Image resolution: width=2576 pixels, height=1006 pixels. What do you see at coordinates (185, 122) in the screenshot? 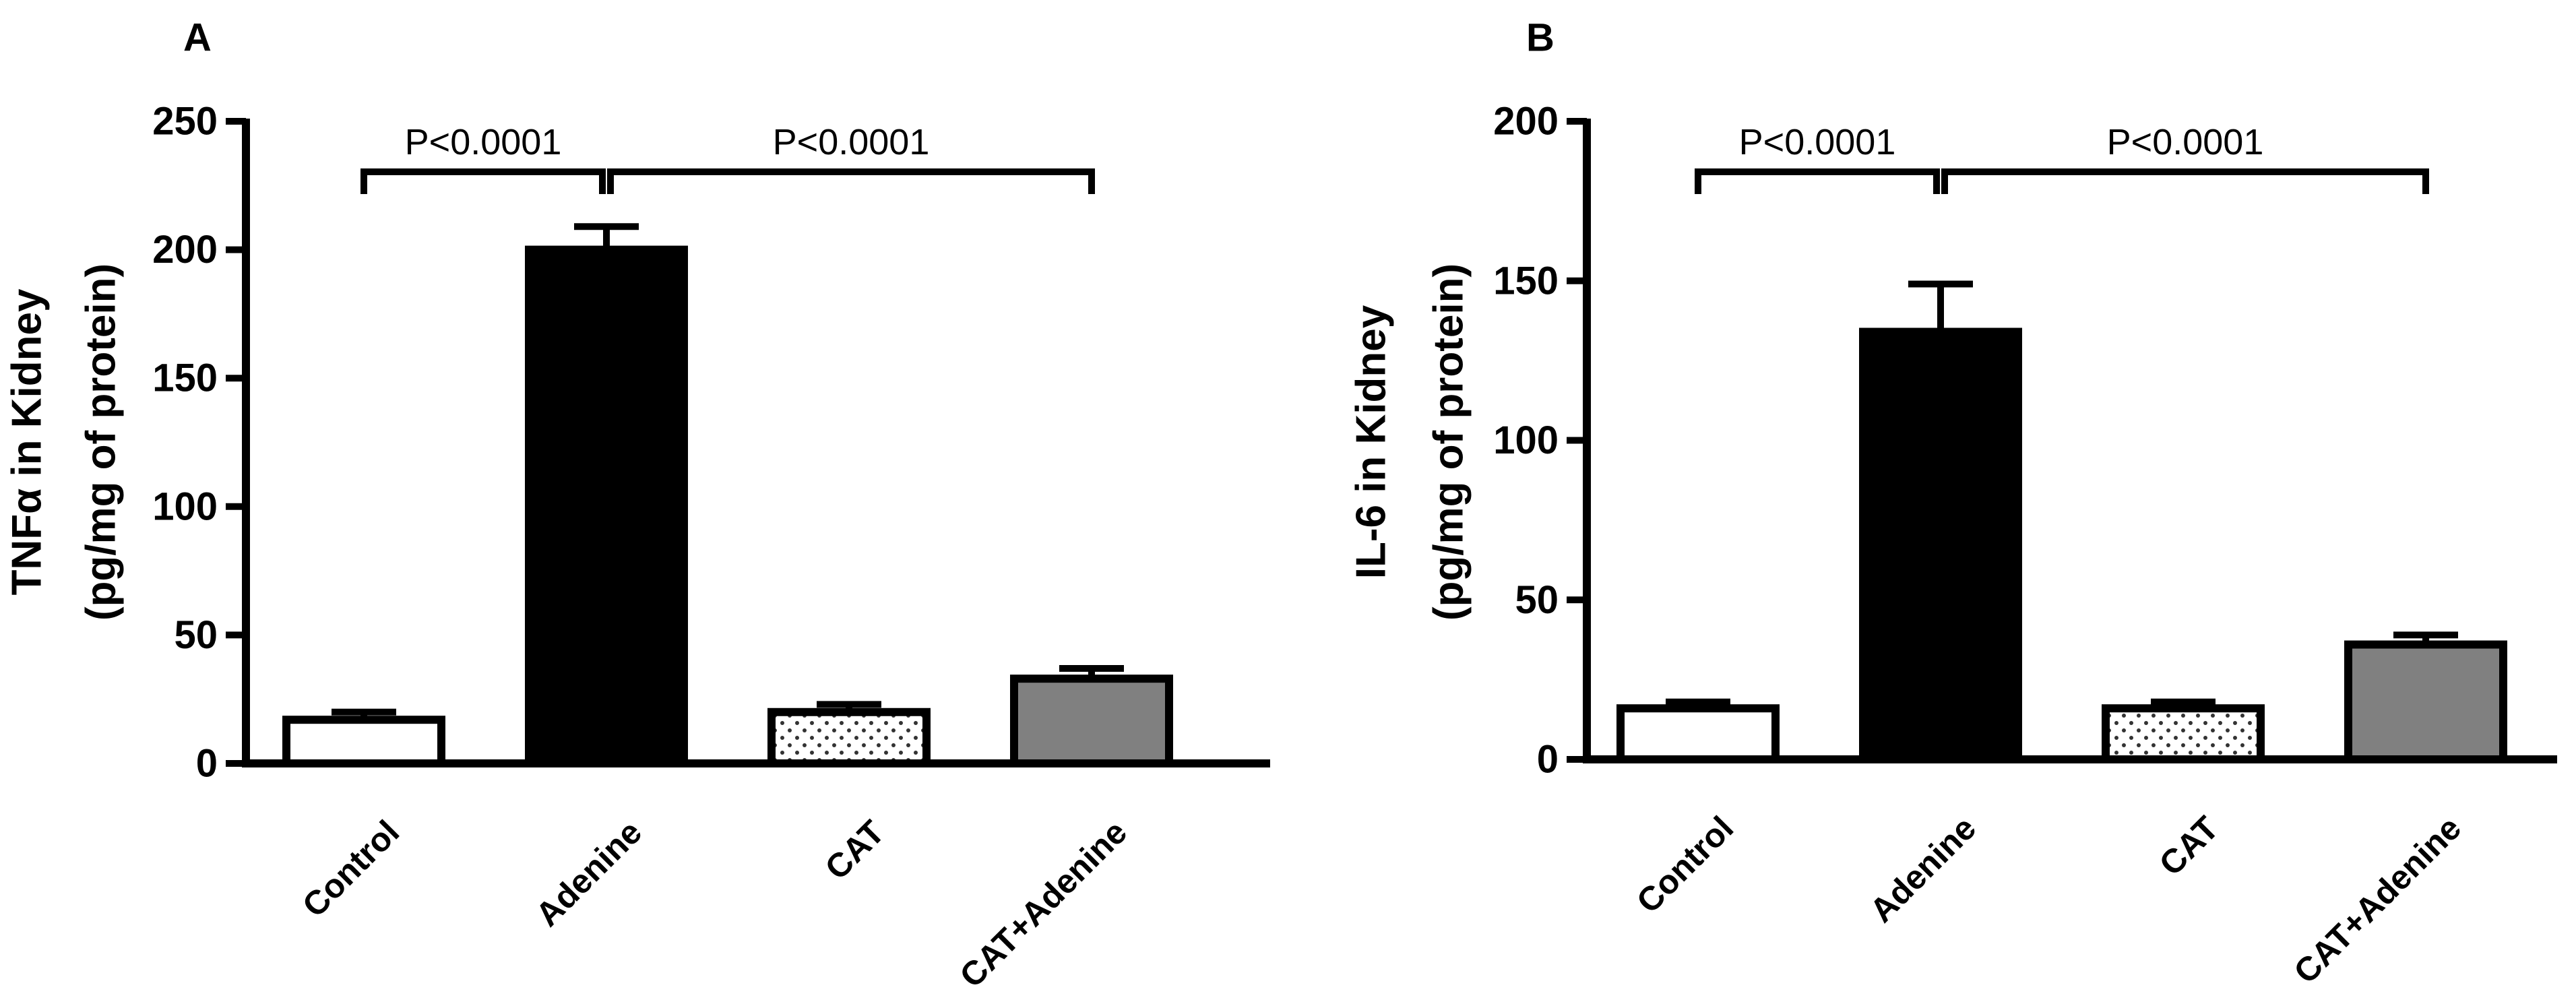
I see `y-tick-label: 250` at bounding box center [185, 122].